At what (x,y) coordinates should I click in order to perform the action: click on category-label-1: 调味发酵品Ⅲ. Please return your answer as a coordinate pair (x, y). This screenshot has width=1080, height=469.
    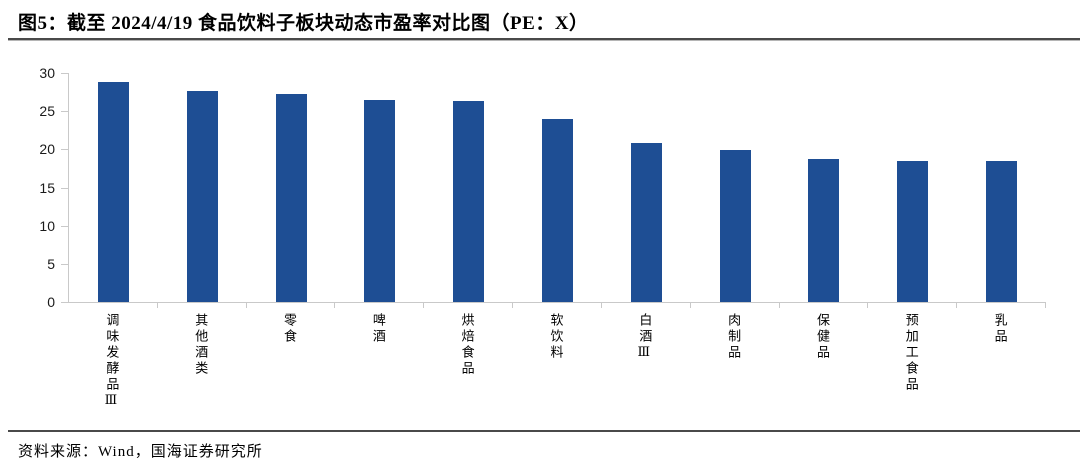
    Looking at the image, I should click on (112, 362).